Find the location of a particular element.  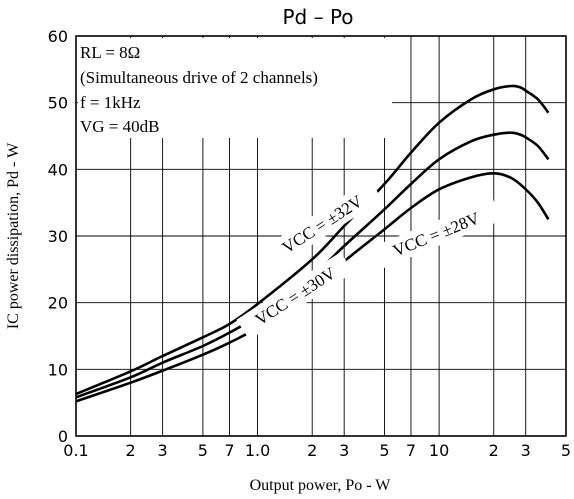

x-tick-label: 1.0 is located at coordinates (257, 450).